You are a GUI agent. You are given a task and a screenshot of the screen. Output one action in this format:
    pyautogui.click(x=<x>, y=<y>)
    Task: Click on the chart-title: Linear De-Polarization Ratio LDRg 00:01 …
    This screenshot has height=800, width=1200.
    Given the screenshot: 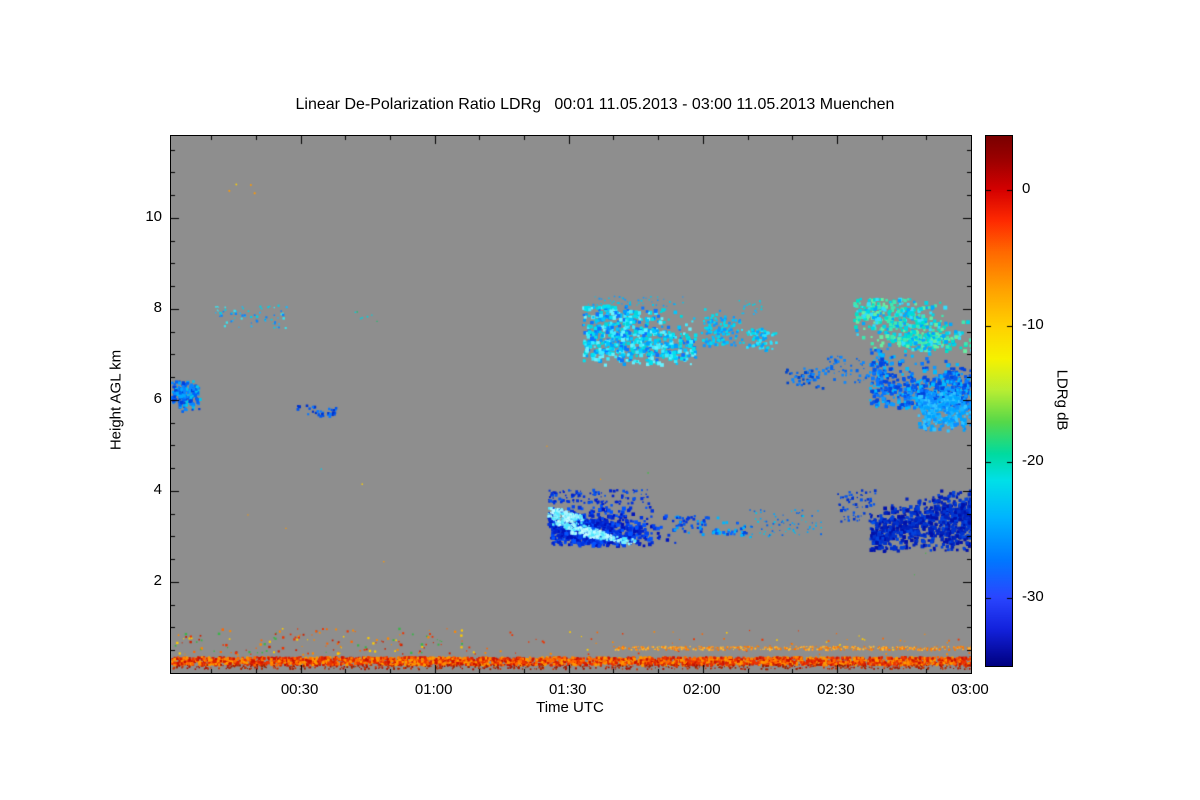 What is the action you would take?
    pyautogui.click(x=595, y=104)
    